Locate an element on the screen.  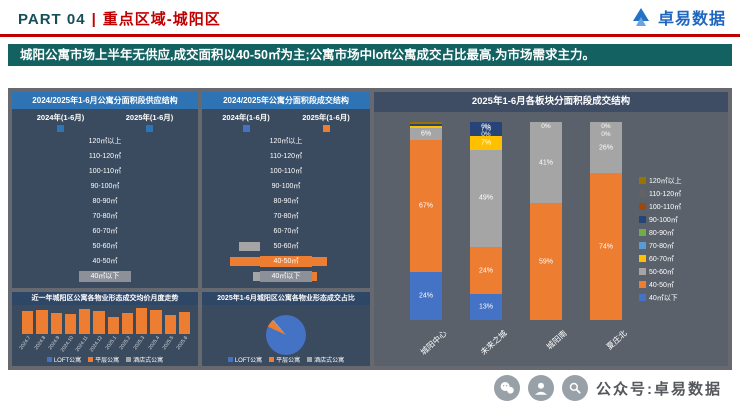
lg-txt: 40-50㎡ is located at coordinates (661, 285).